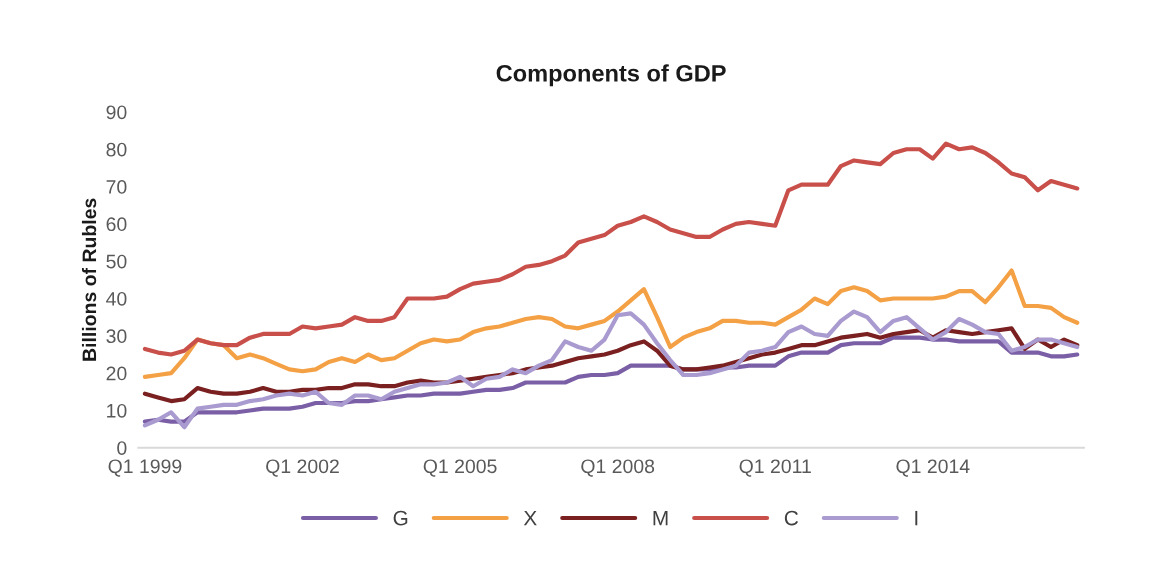  What do you see at coordinates (775, 468) in the screenshot?
I see `x-tick-label: Q1 2011` at bounding box center [775, 468].